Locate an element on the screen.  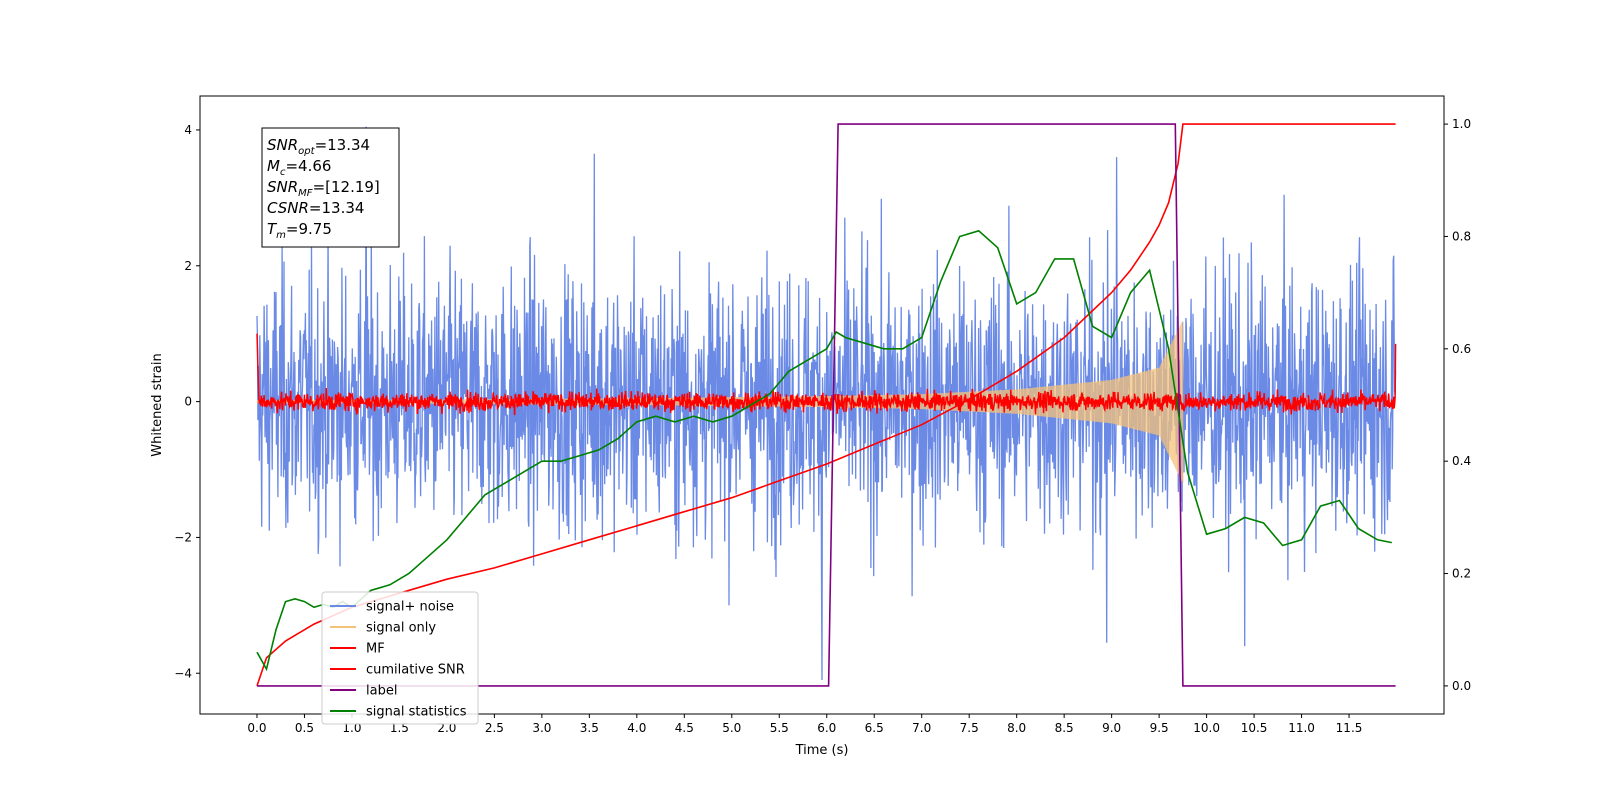
x-tick-label: 8.0 is located at coordinates (1016, 728).